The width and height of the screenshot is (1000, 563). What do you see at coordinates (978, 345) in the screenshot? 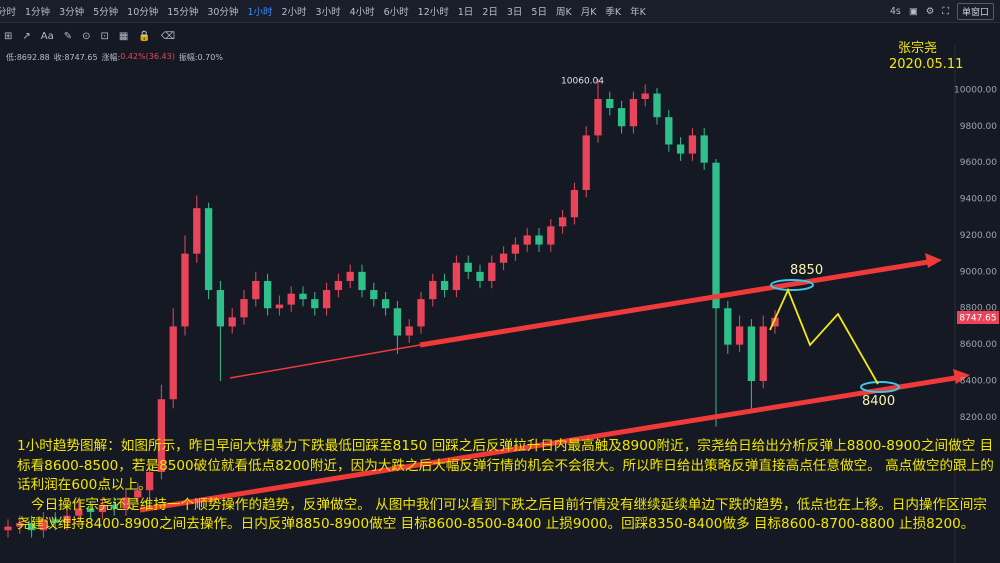
I see `y-tick-label: 8600.00` at bounding box center [978, 345].